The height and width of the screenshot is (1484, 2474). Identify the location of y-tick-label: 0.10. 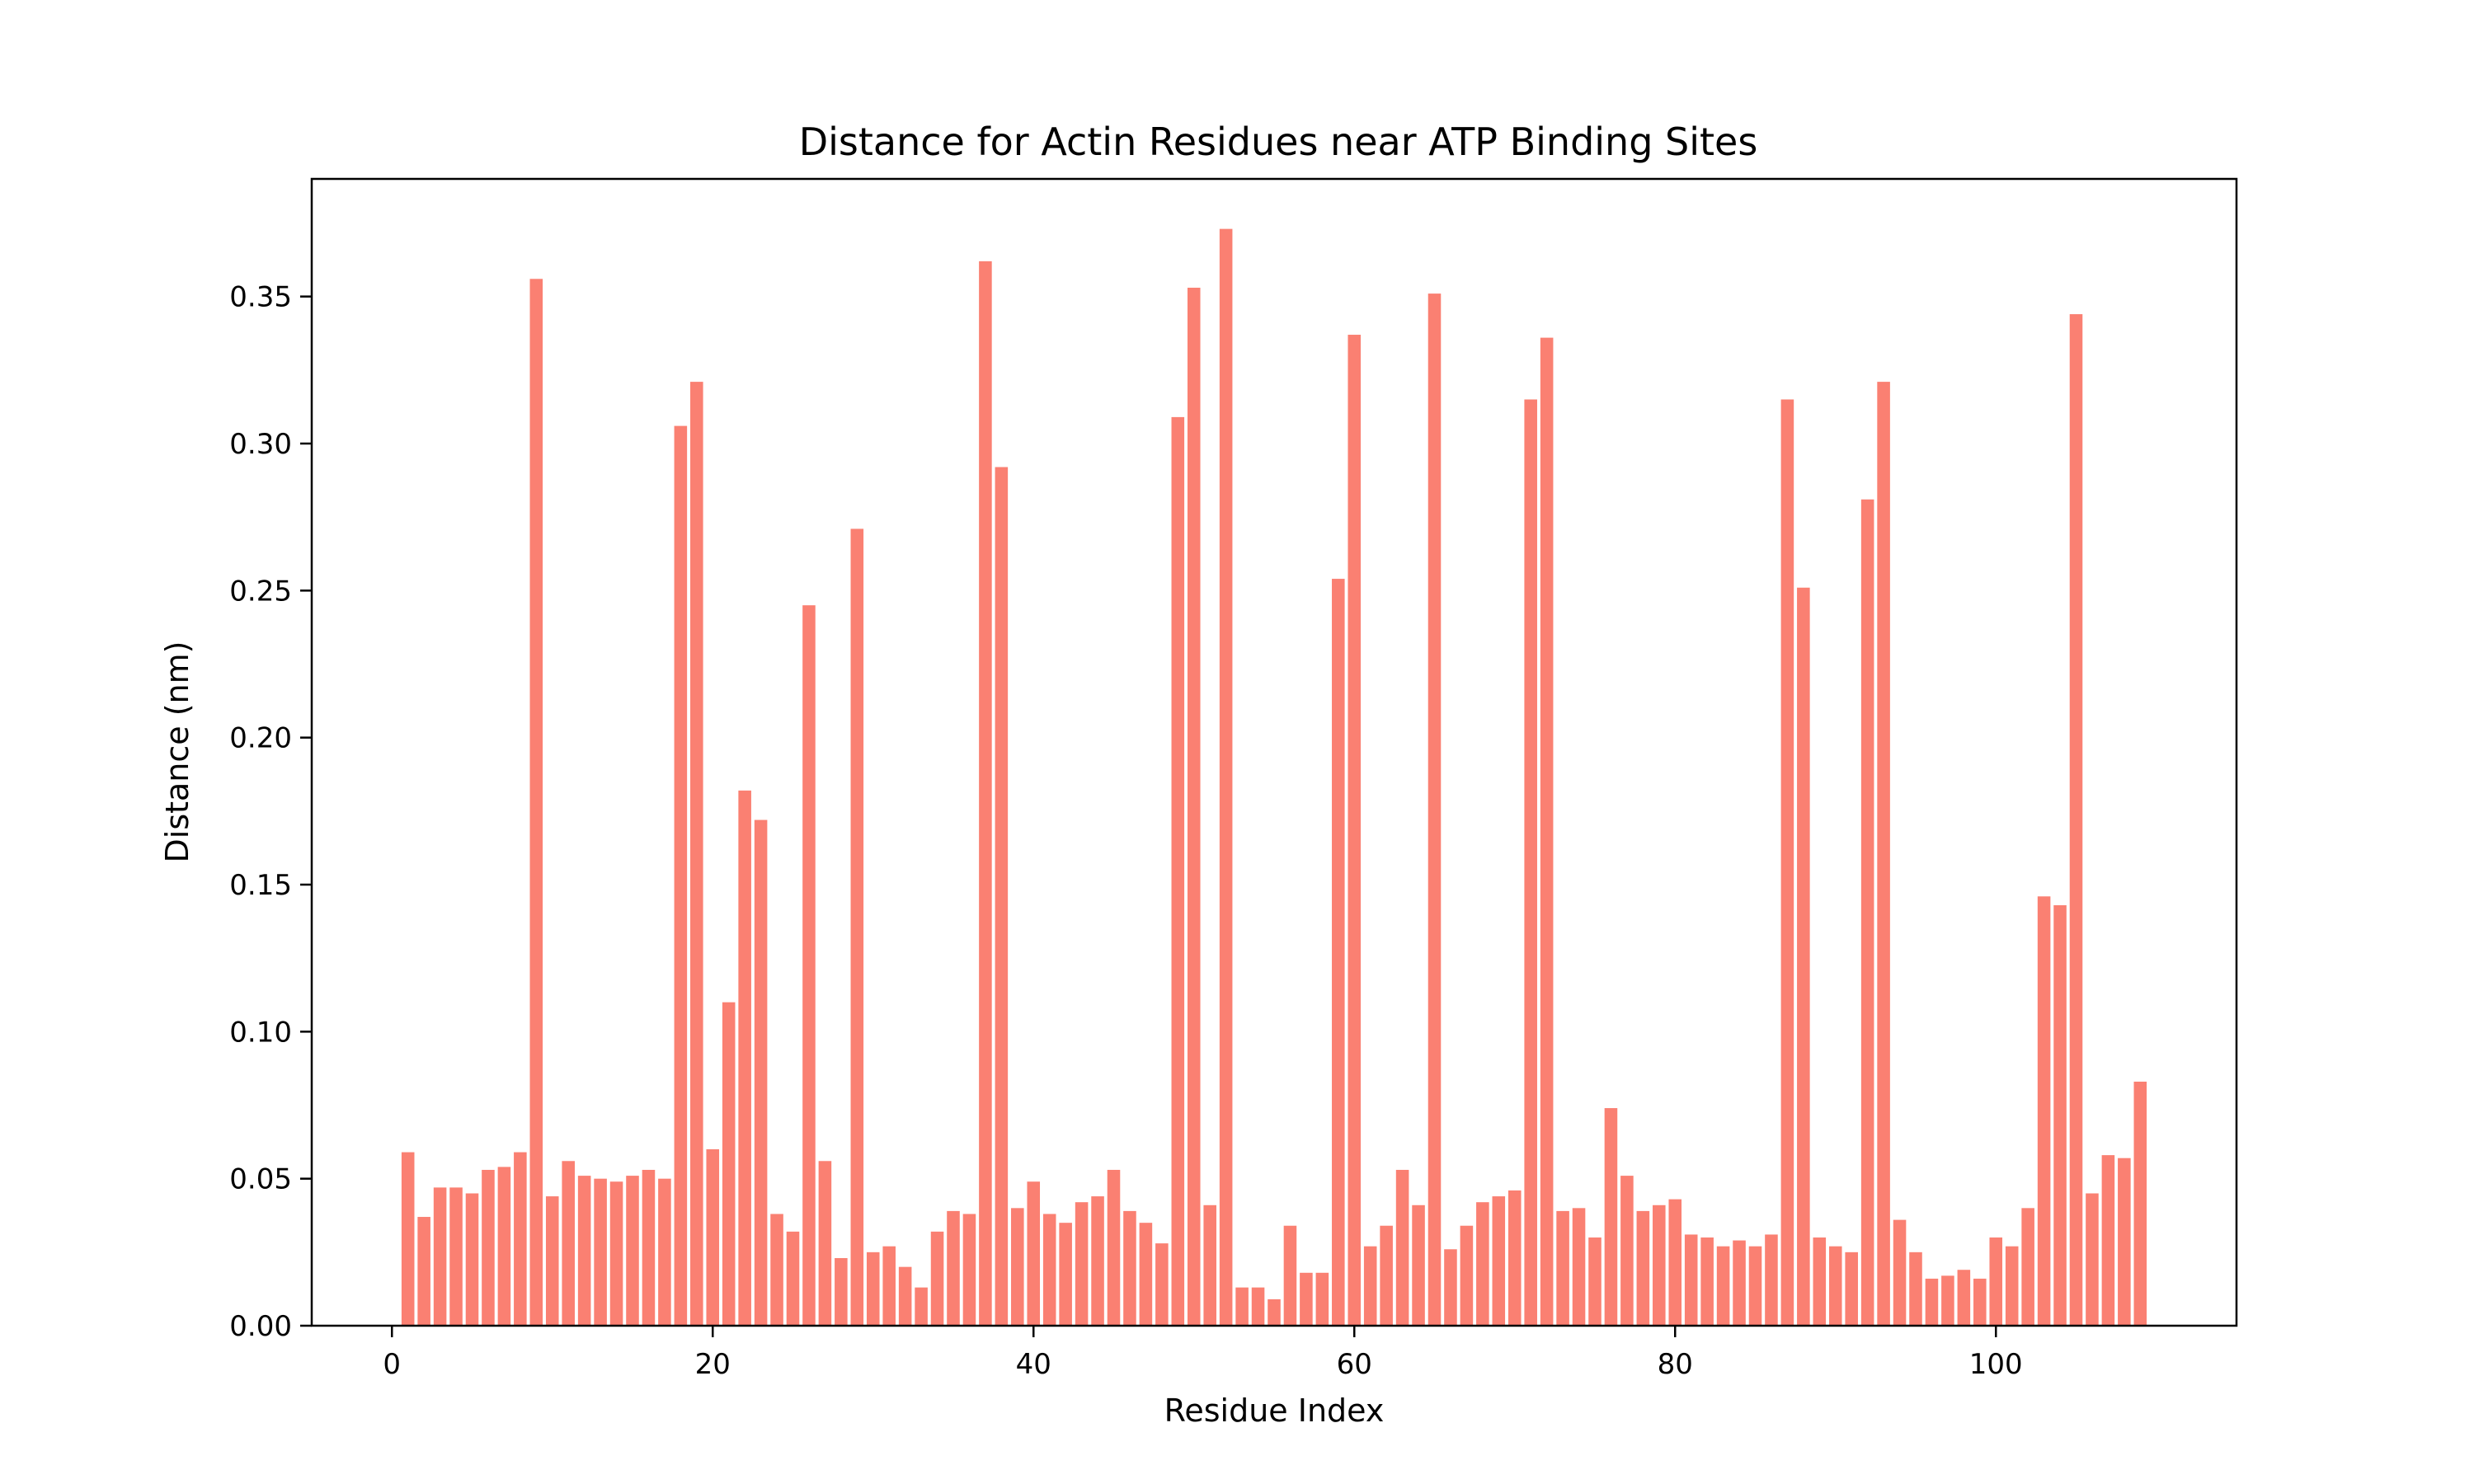
(260, 1032).